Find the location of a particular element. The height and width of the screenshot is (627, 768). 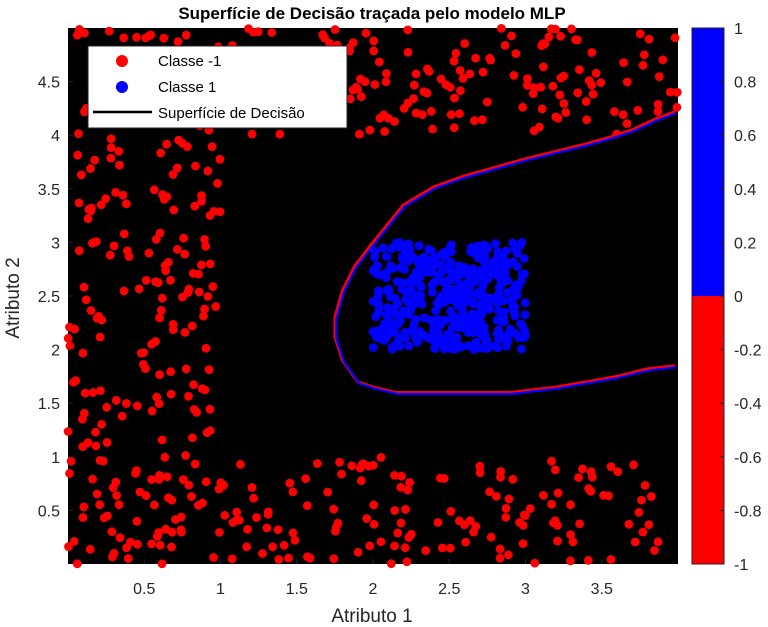

y-axis-ticks: 0.5 1 1.5 2 2.5 3 3.5 4 4.5 is located at coordinates (55, 297).